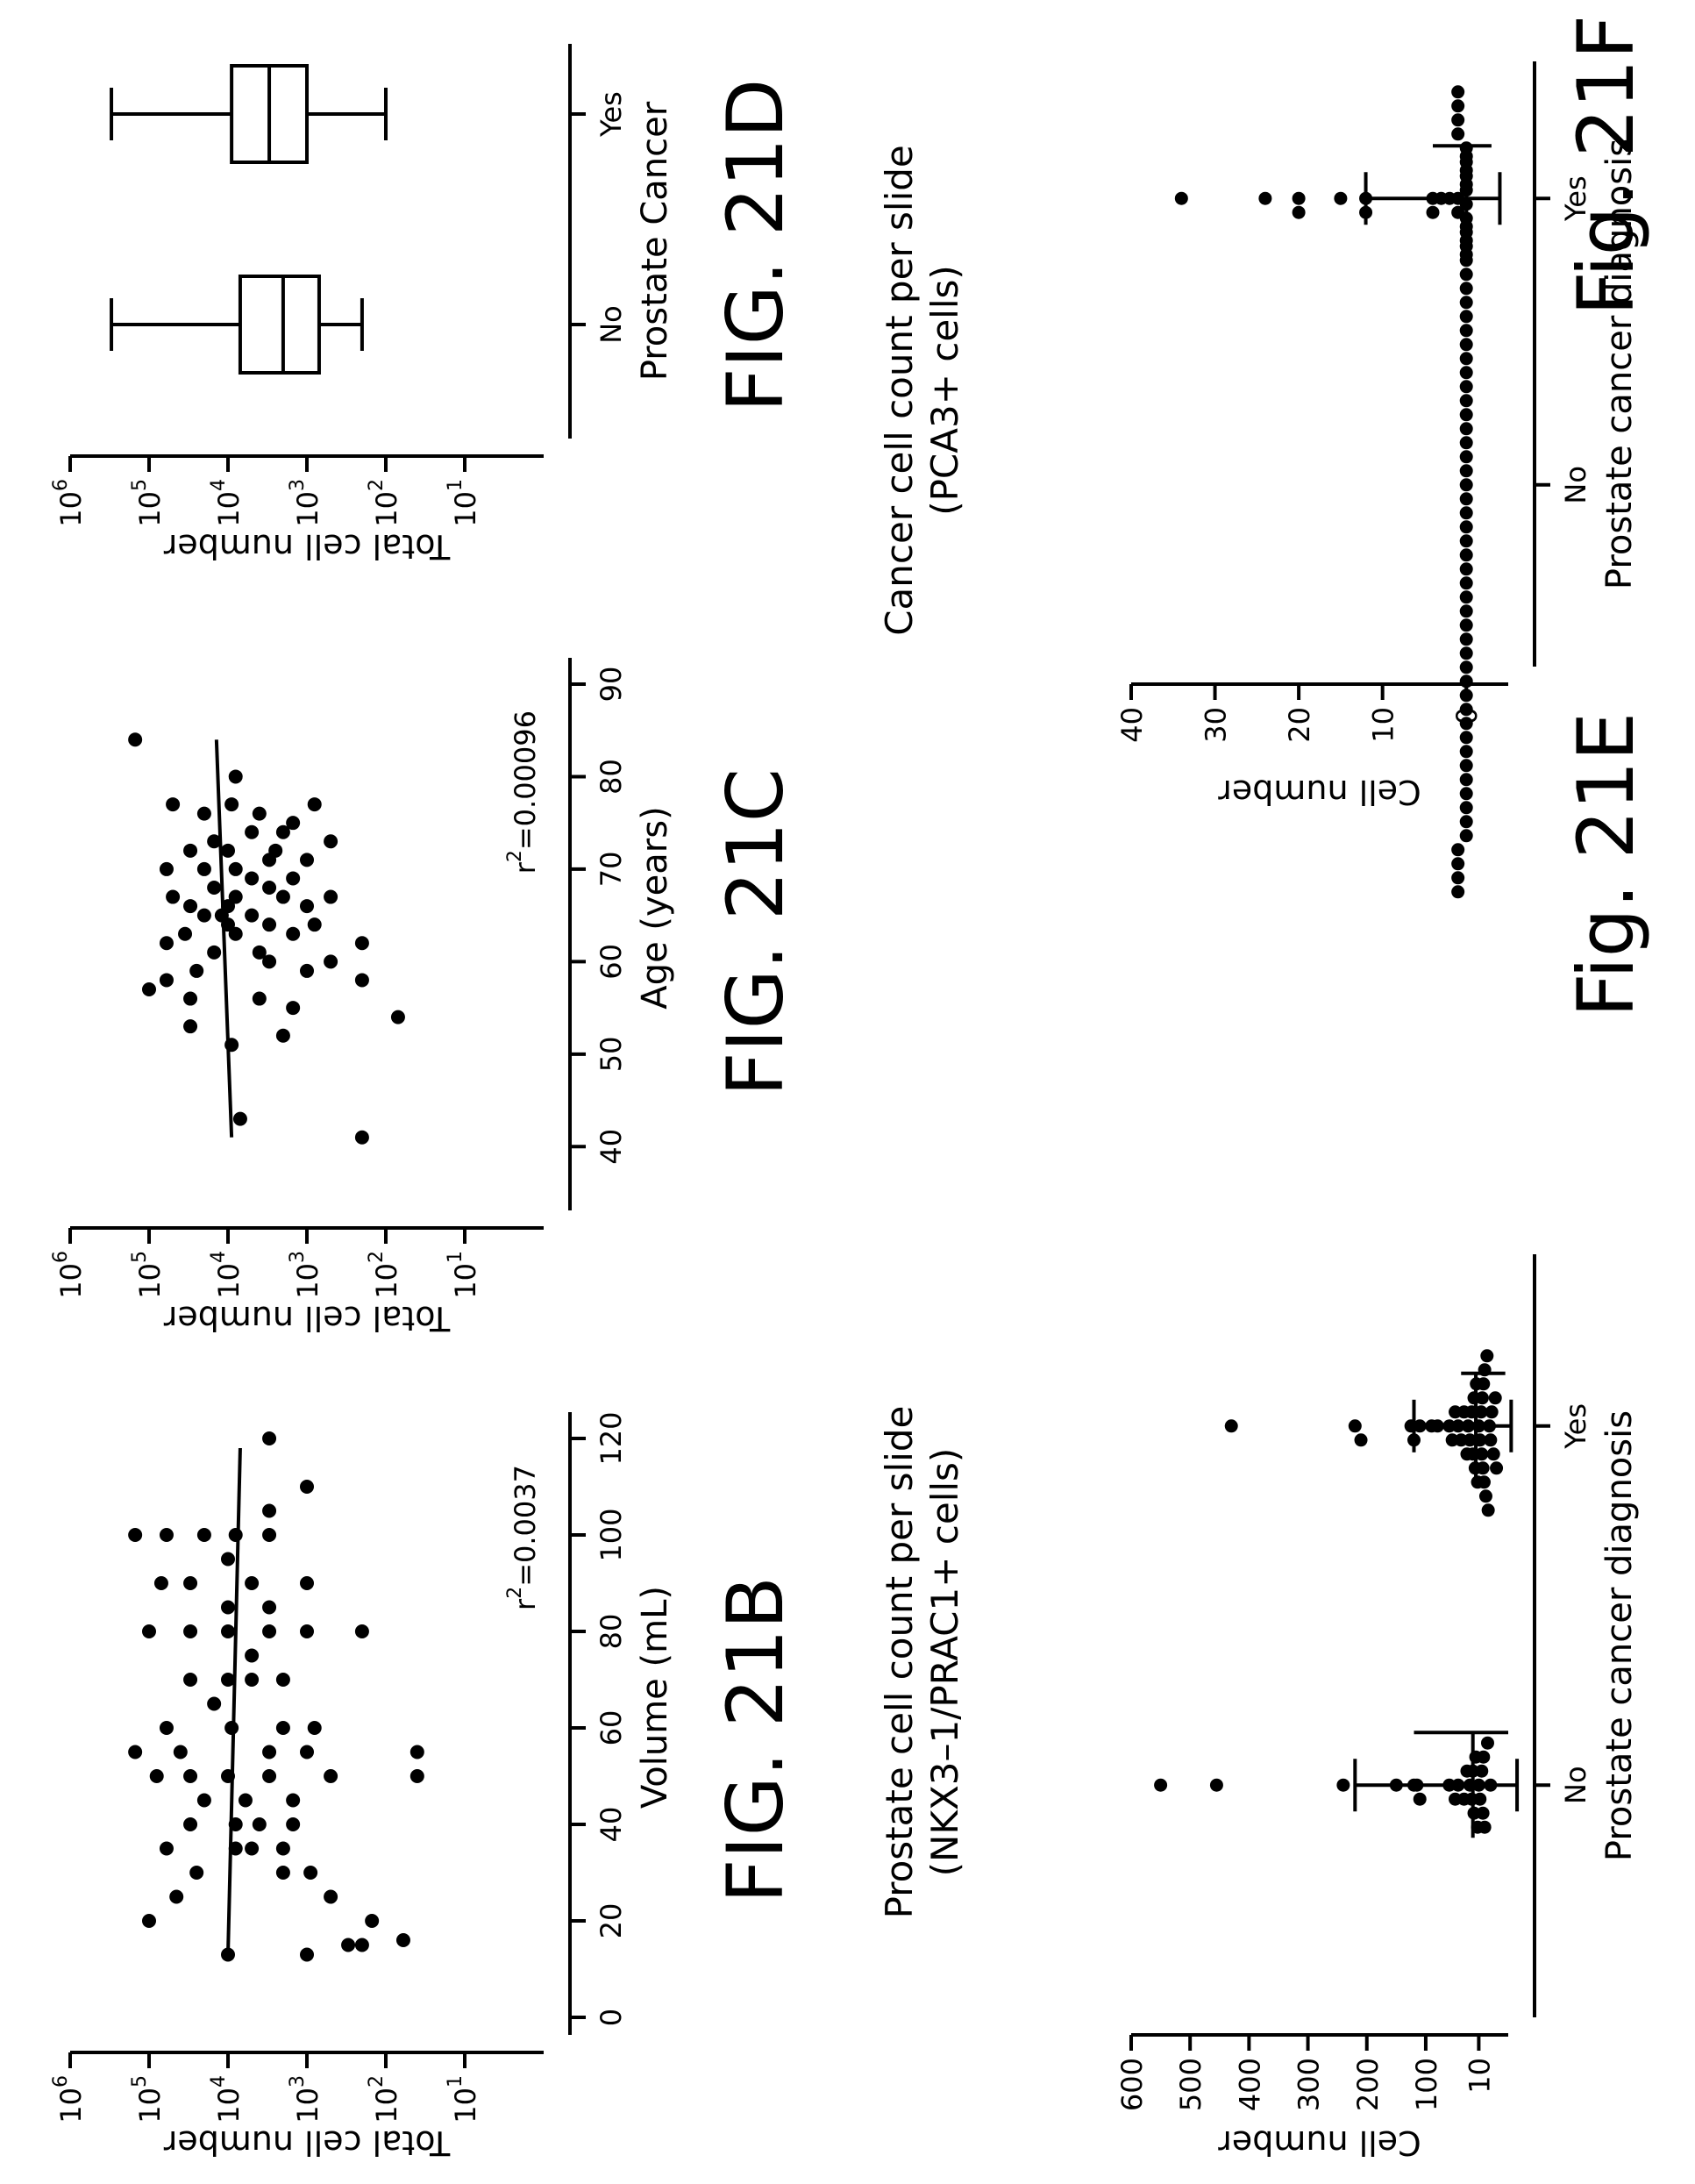 Image resolution: width=1695 pixels, height=2184 pixels. Describe the element at coordinates (611, 1054) in the screenshot. I see `x-tick-label: 50` at that location.